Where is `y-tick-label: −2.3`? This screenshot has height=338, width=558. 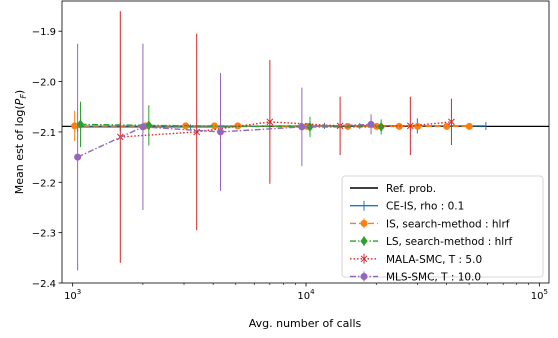 y-tick-label: −2.3 is located at coordinates (44, 234).